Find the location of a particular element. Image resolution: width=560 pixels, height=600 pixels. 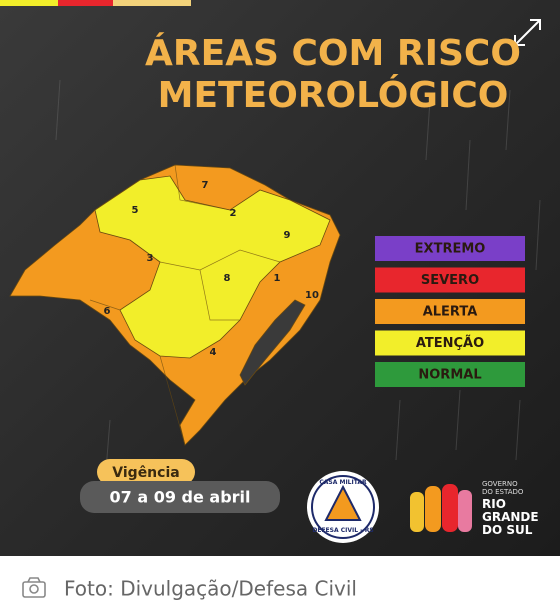

title-line: METEOROLÓGICO is located at coordinates (333, 95).